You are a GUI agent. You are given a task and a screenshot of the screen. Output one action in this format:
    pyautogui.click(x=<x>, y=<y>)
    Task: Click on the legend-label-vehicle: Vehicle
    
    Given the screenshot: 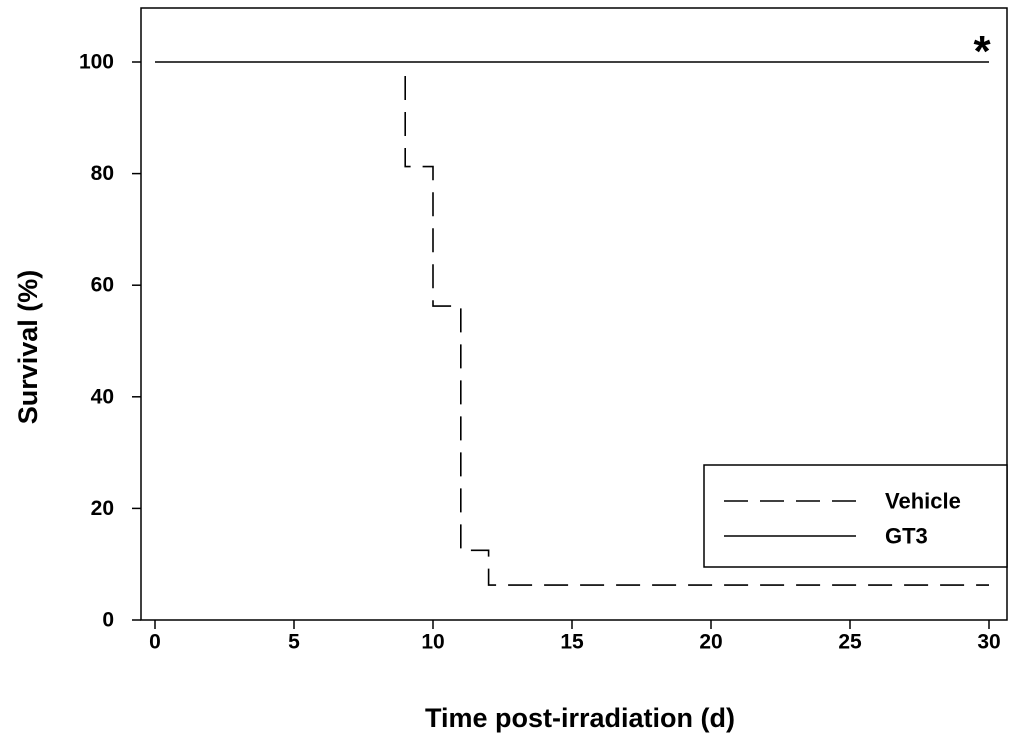 What is the action you would take?
    pyautogui.click(x=923, y=501)
    